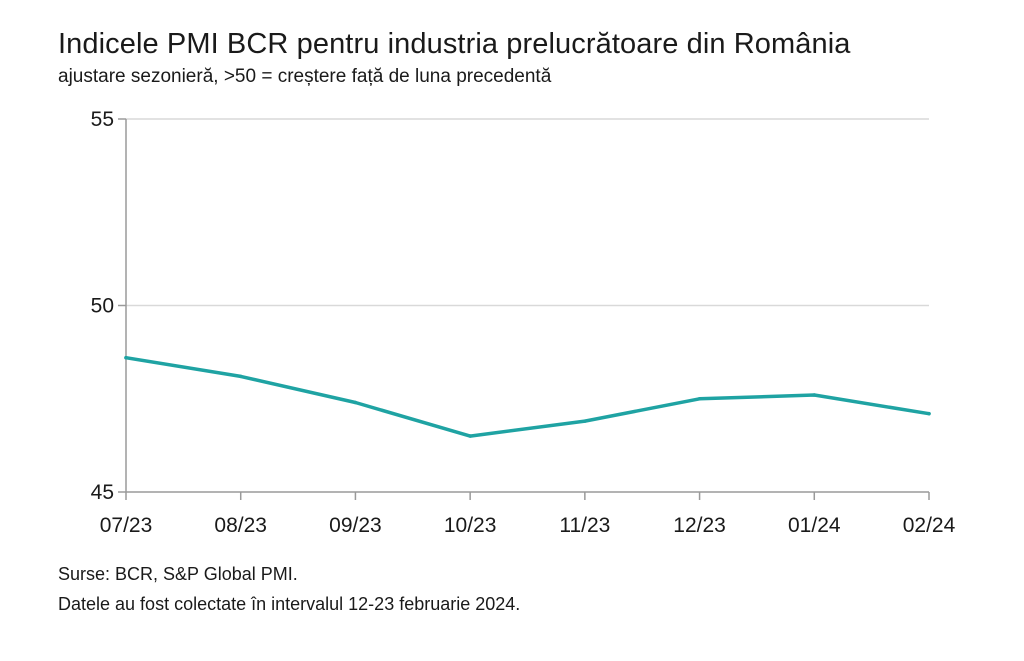 Image resolution: width=1024 pixels, height=661 pixels. I want to click on x-tick-label: 10/23, so click(470, 525).